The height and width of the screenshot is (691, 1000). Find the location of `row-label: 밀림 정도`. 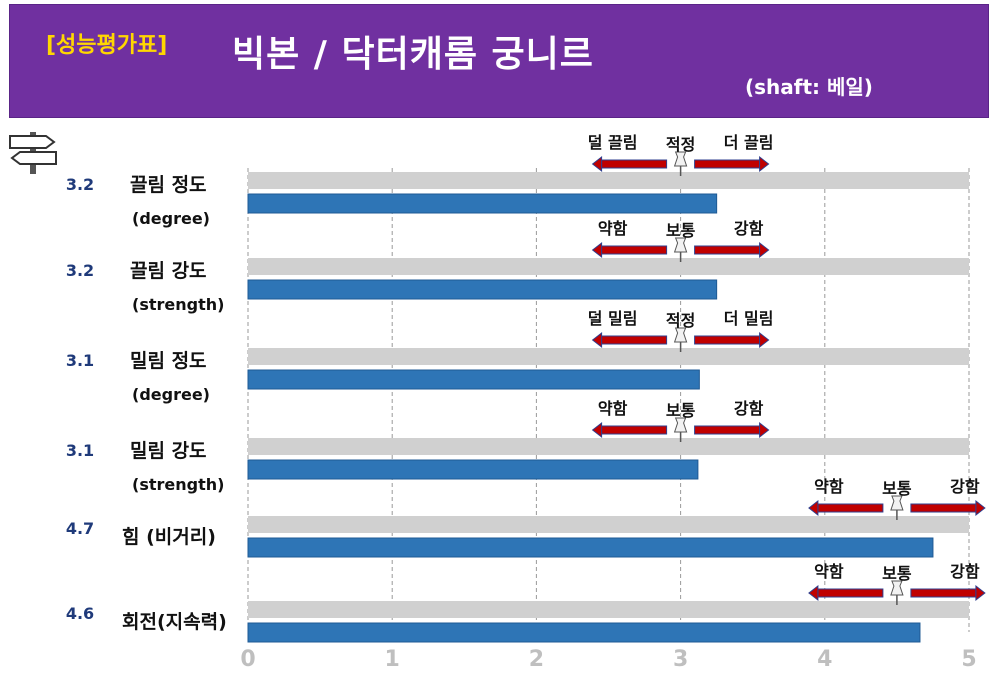

row-label: 밀림 정도 is located at coordinates (168, 361).